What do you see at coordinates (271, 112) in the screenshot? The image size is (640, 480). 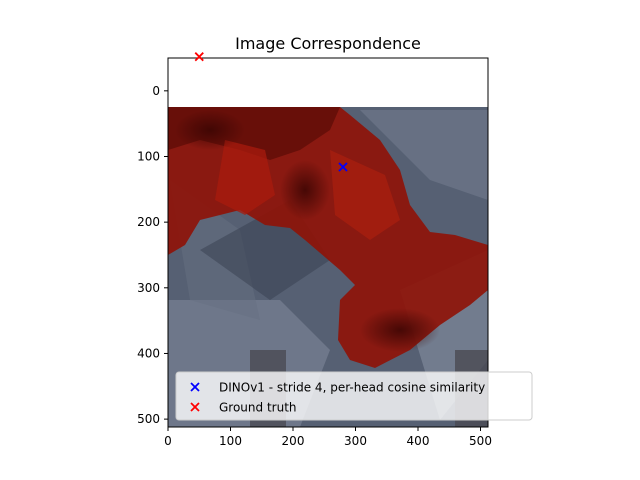 I see `scatter-markers` at bounding box center [271, 112].